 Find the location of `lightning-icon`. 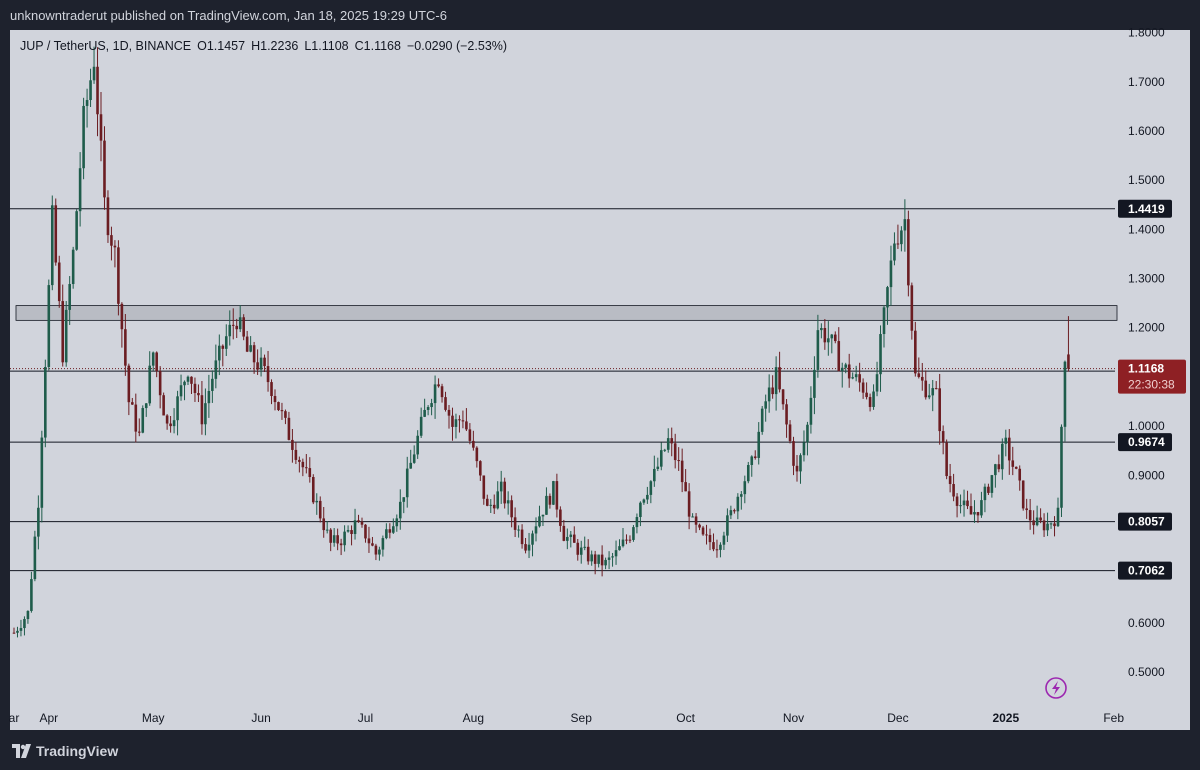

lightning-icon is located at coordinates (1056, 688).